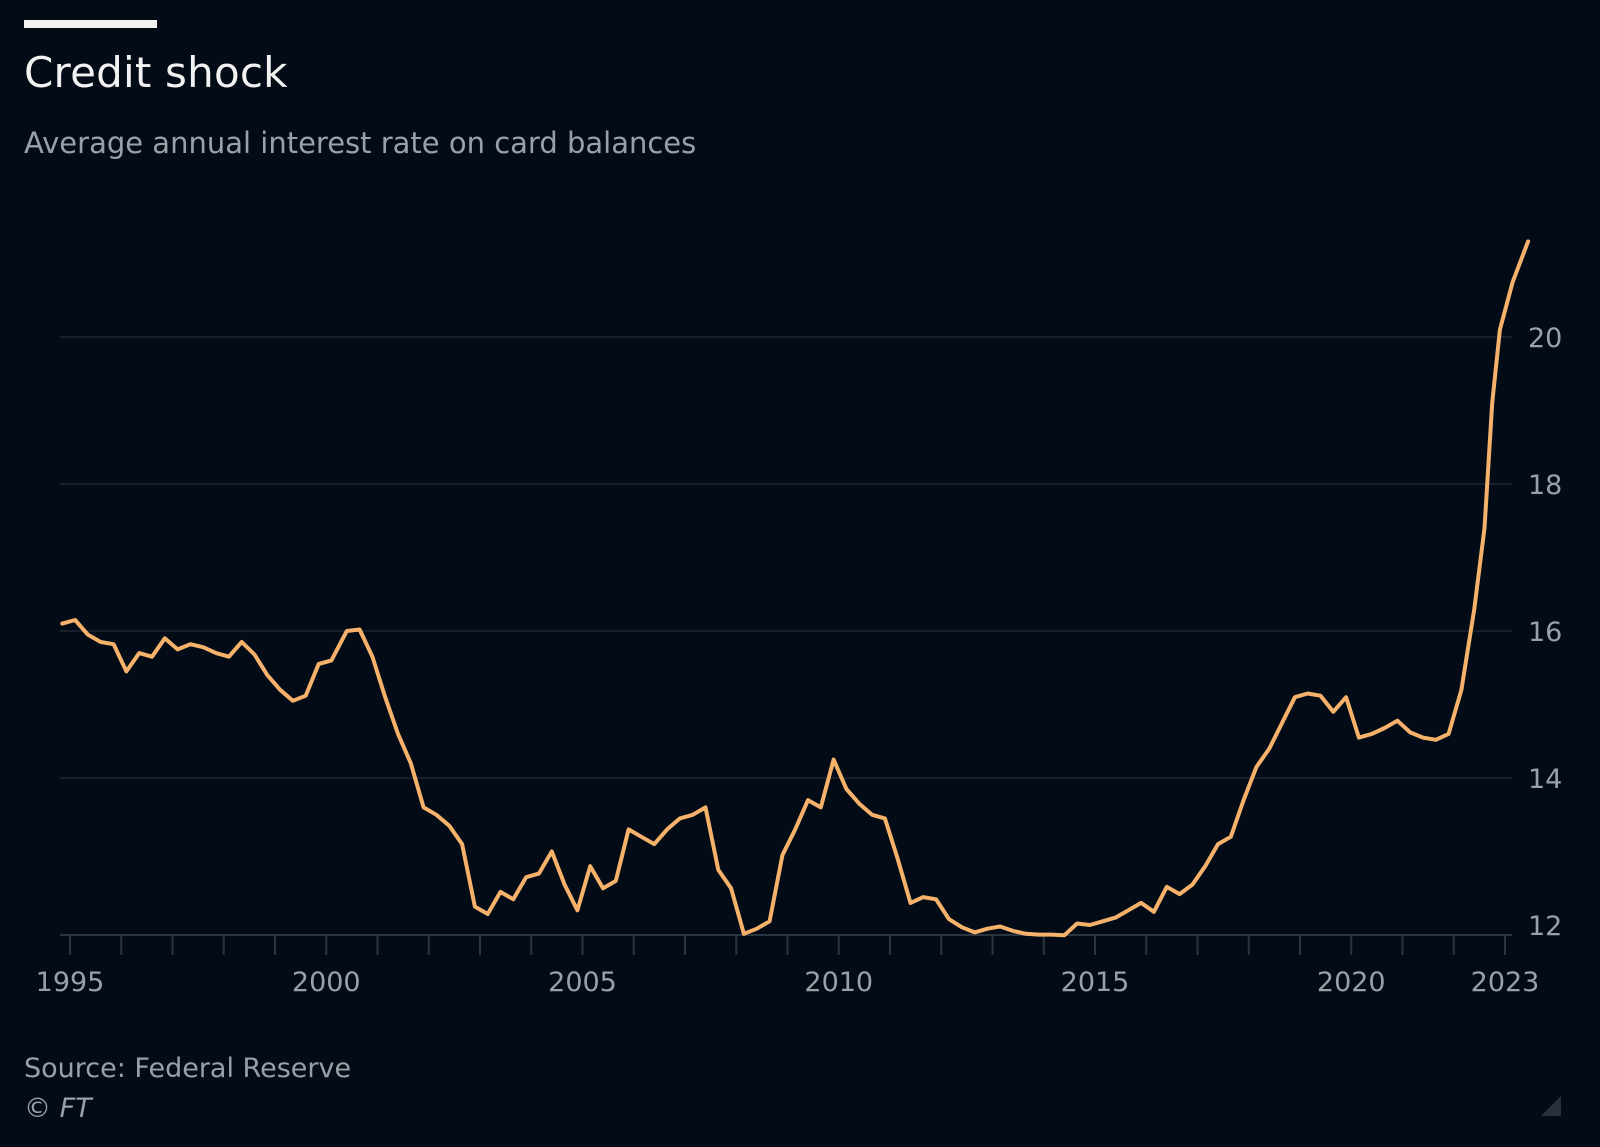 Image resolution: width=1600 pixels, height=1147 pixels. What do you see at coordinates (1545, 779) in the screenshot?
I see `y-tick-label-14: 14` at bounding box center [1545, 779].